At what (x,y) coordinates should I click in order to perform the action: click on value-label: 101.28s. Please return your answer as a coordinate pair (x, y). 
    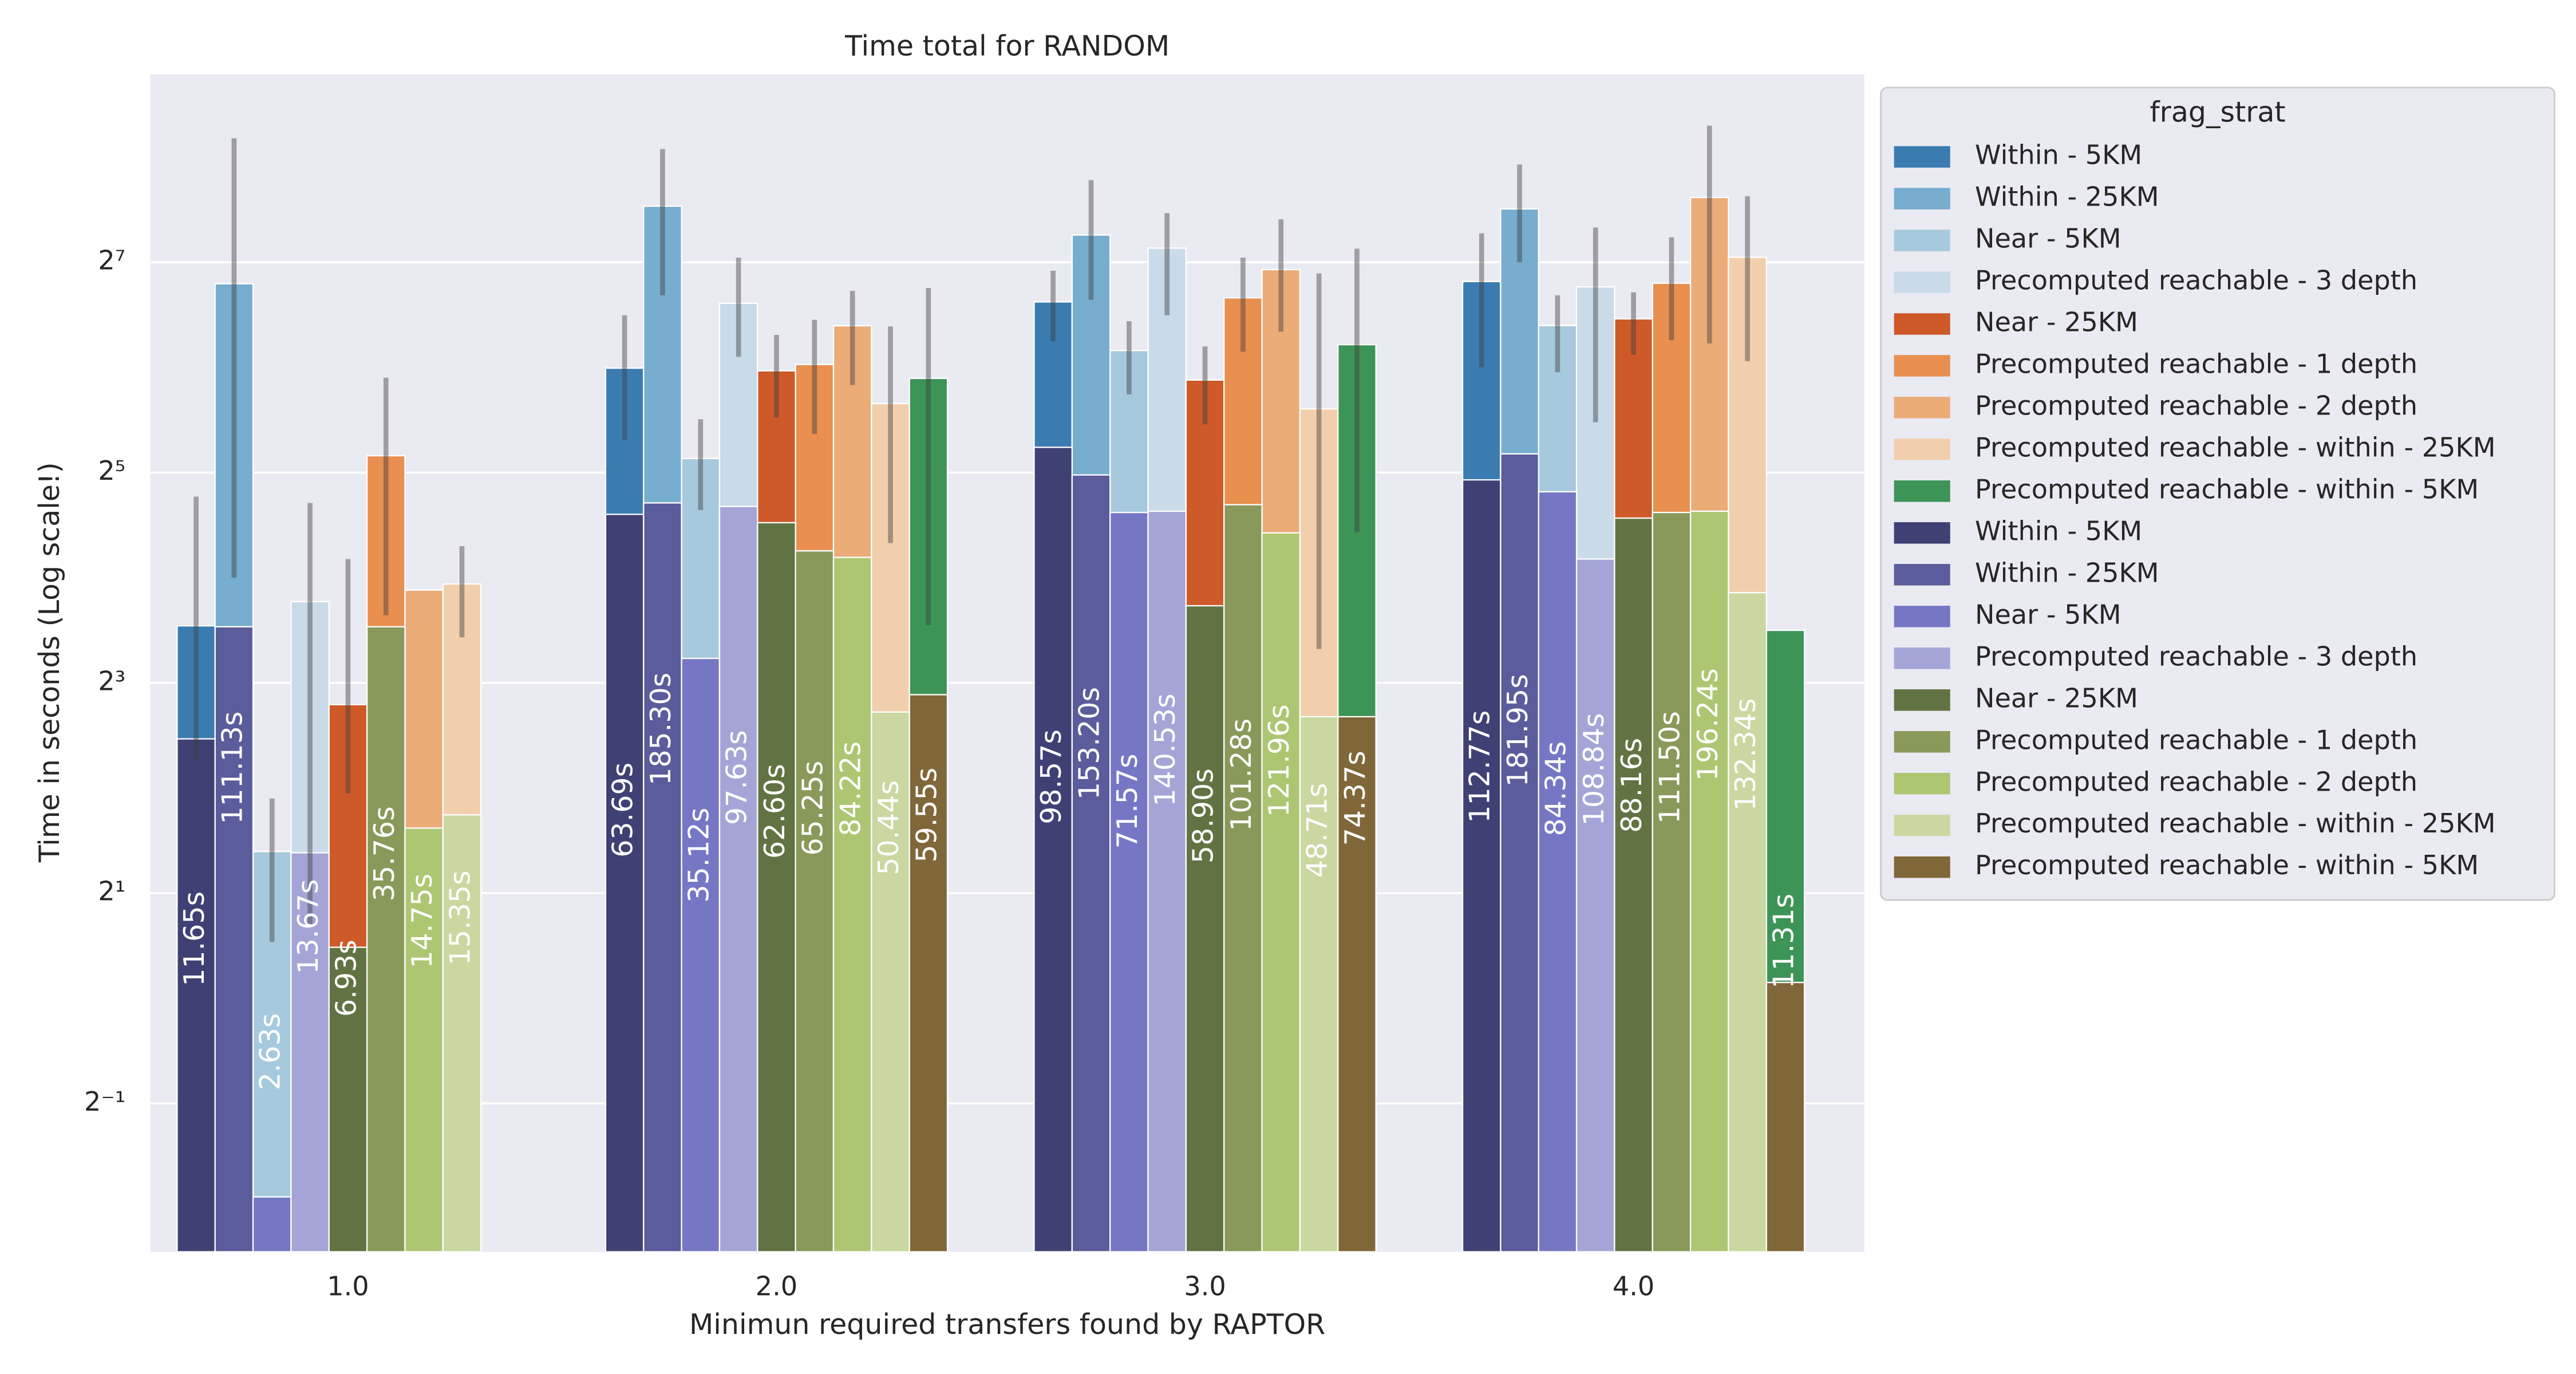
    Looking at the image, I should click on (1241, 775).